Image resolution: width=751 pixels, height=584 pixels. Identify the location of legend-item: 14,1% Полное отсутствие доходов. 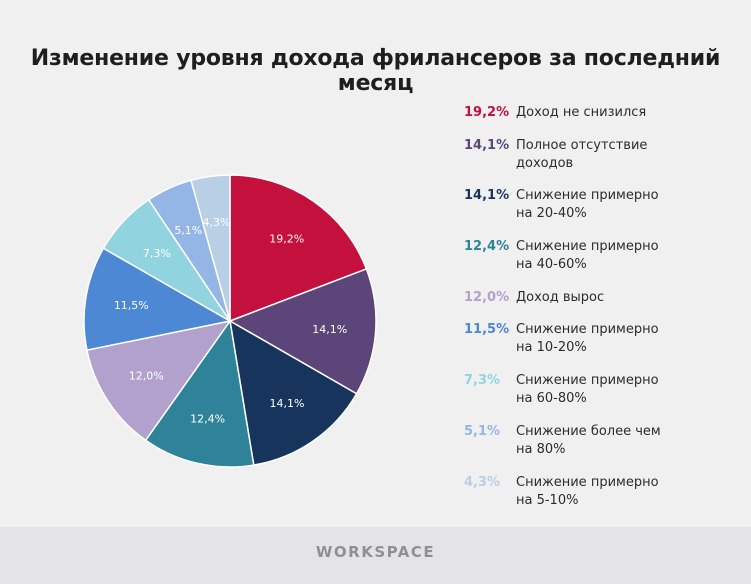
(604, 155).